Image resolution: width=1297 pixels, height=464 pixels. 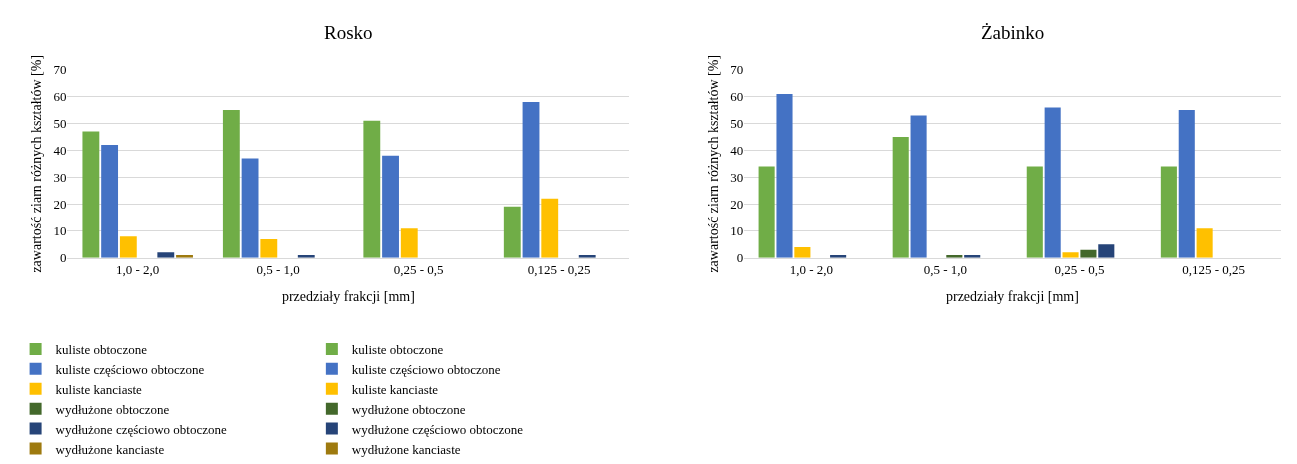 I want to click on chart-title: Żabinko, so click(x=1013, y=32).